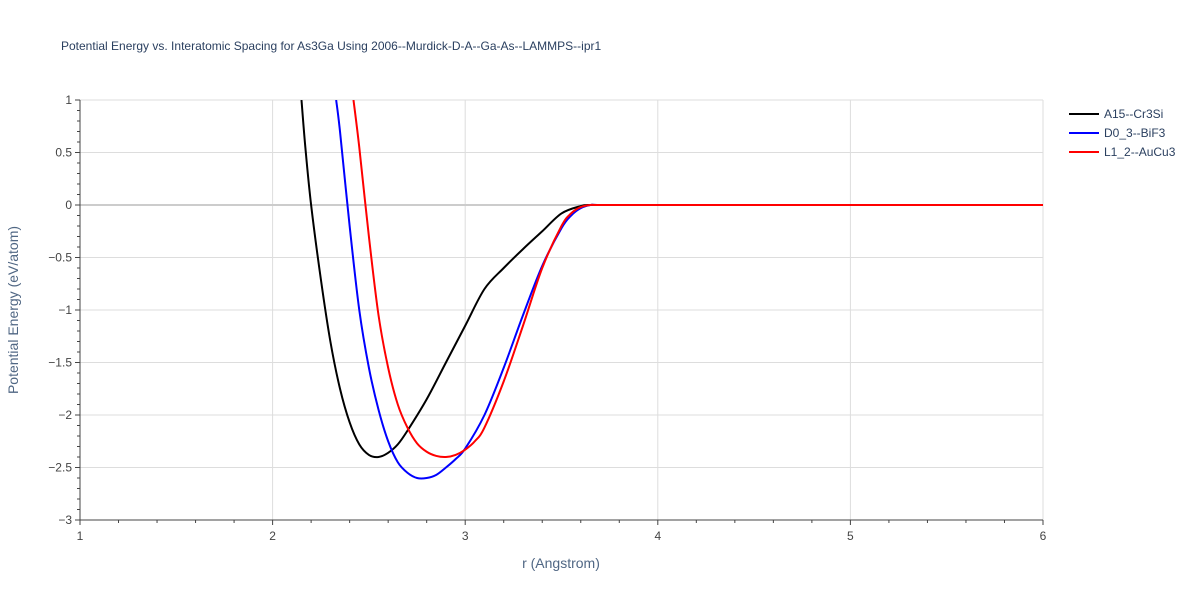 Image resolution: width=1200 pixels, height=600 pixels. Describe the element at coordinates (1135, 133) in the screenshot. I see `legend-label: D0_3--BiF3` at that location.